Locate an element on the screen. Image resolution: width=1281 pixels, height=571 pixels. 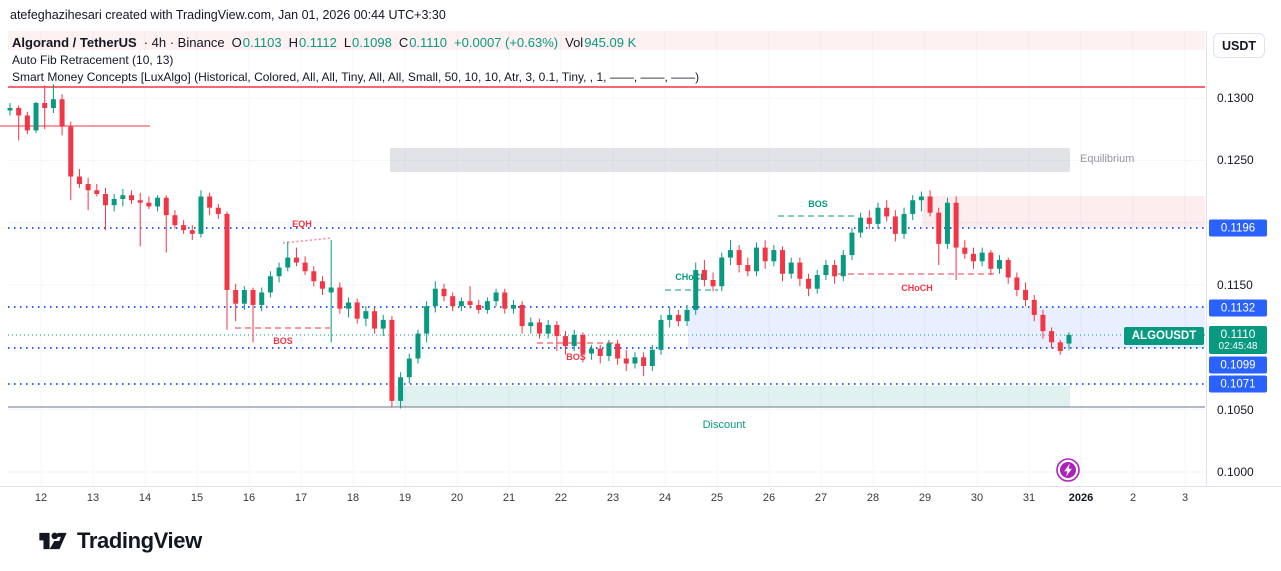
level-badge-0.1196: 0.1196 is located at coordinates (1238, 228).